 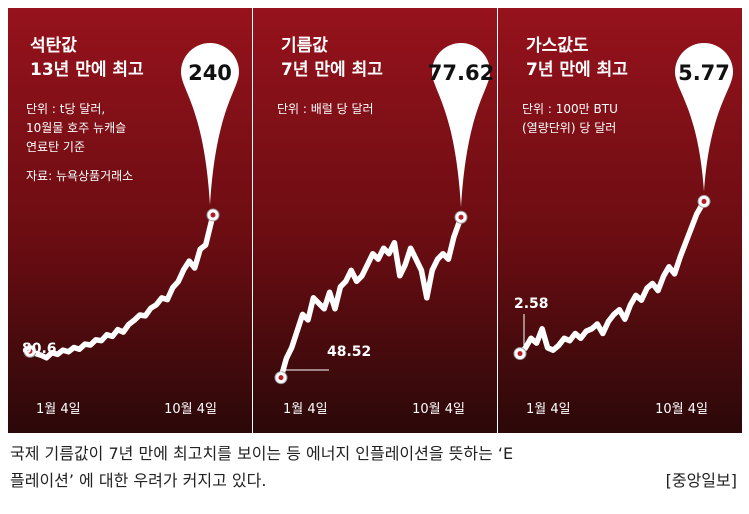 I want to click on start-value-label: 80.6, so click(x=39, y=349).